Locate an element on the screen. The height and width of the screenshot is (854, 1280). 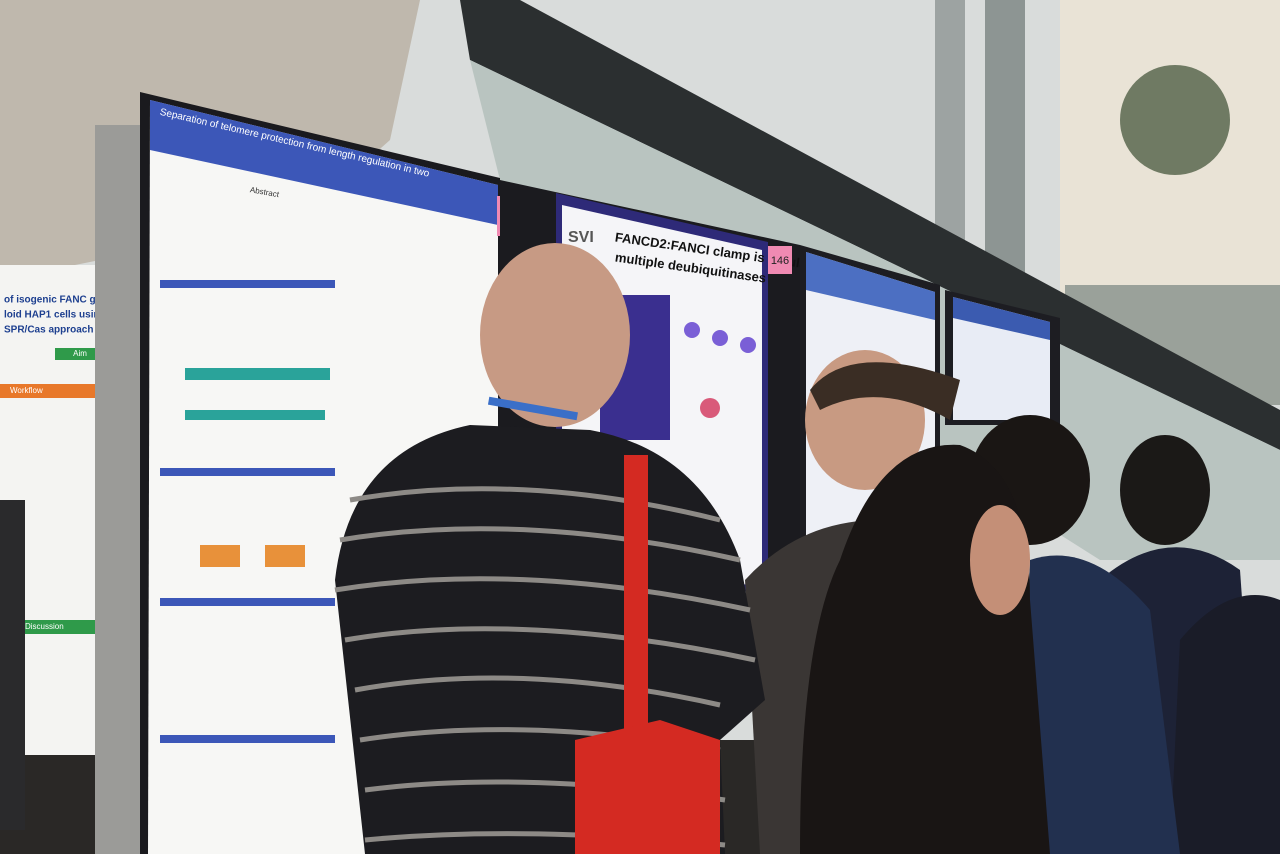
red-bag is located at coordinates (647, 787).